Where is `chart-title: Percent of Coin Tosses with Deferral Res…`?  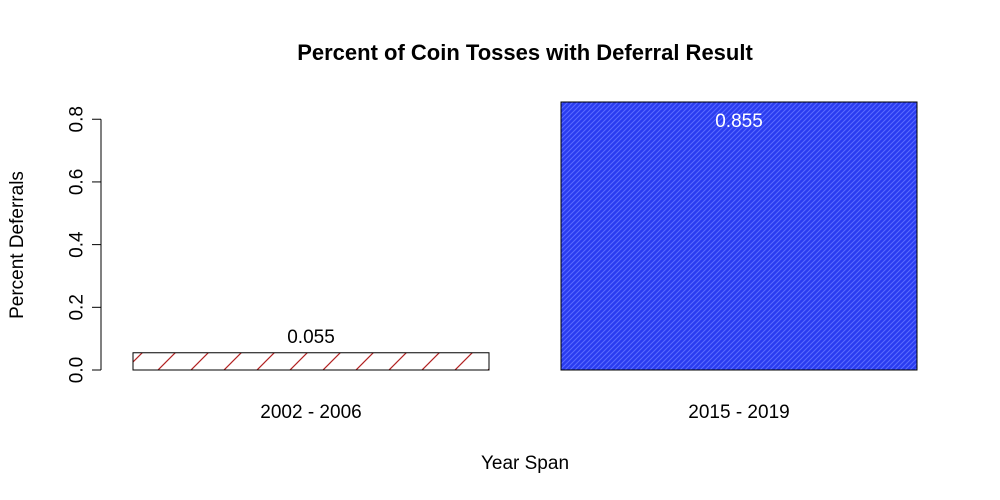
chart-title: Percent of Coin Tosses with Deferral Res… is located at coordinates (525, 52).